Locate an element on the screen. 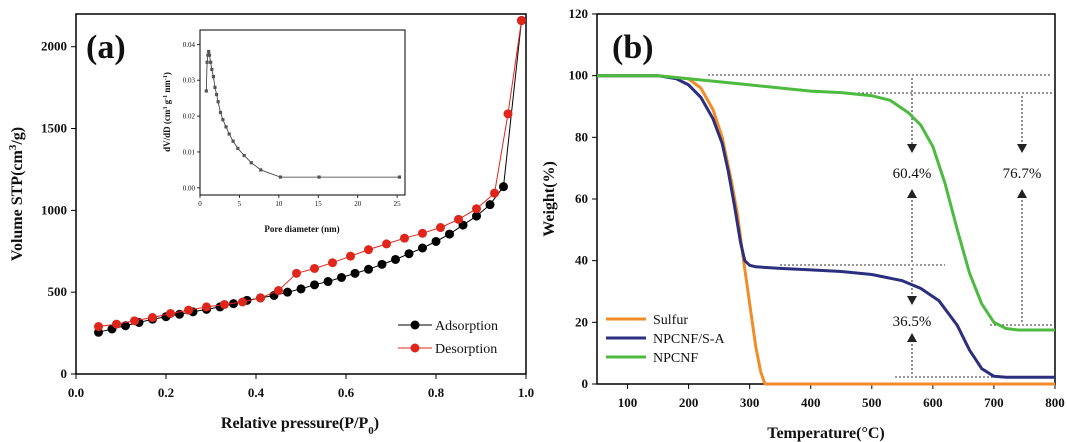 The image size is (1067, 442). panel-a-x-tick-label: 0.0 is located at coordinates (76, 392).